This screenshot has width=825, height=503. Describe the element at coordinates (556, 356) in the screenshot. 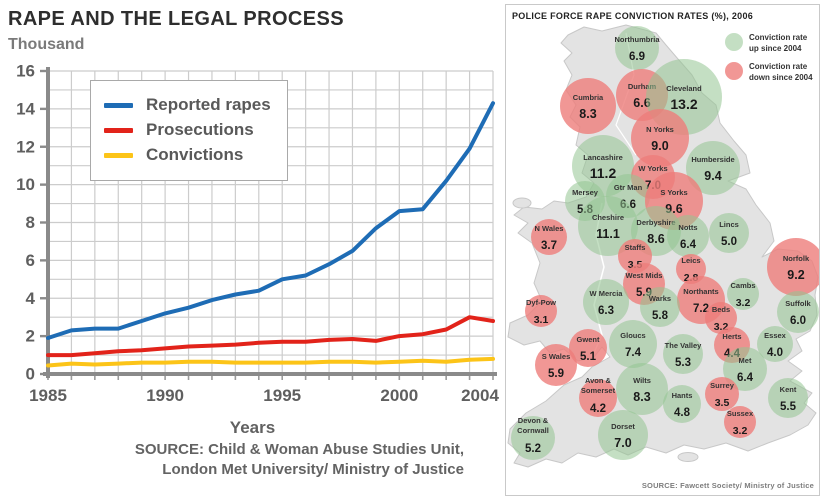

I see `map-bubble-name: S Wales` at that location.